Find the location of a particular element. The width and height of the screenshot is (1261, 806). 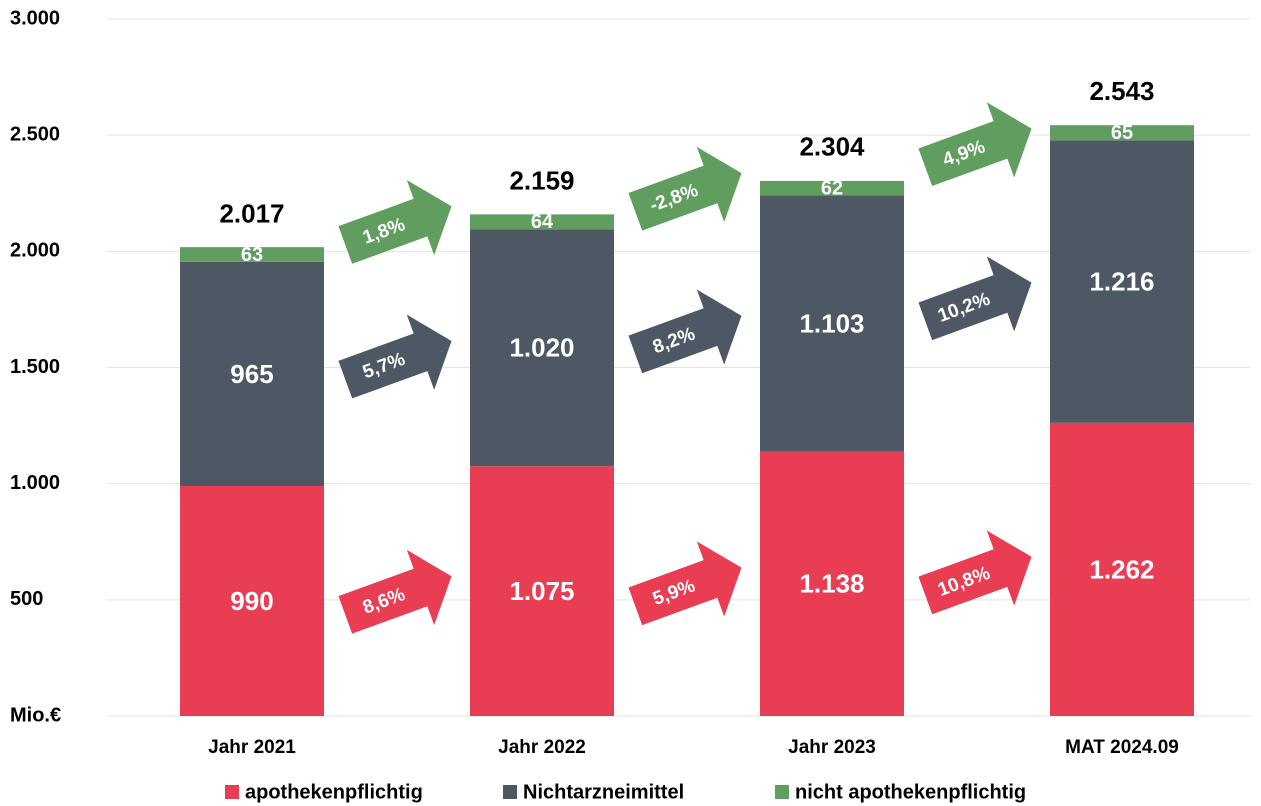

segment-label: 1.103 is located at coordinates (831, 323).